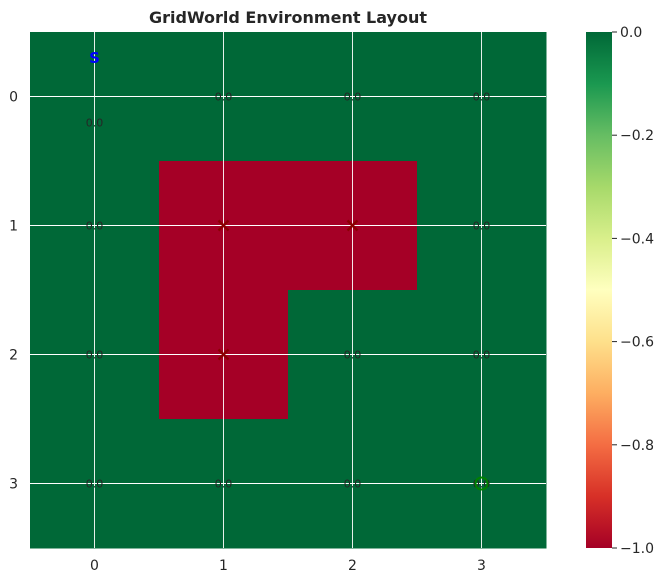 This screenshot has height=588, width=662. Describe the element at coordinates (94, 566) in the screenshot. I see `x-tick-label: 0` at that location.